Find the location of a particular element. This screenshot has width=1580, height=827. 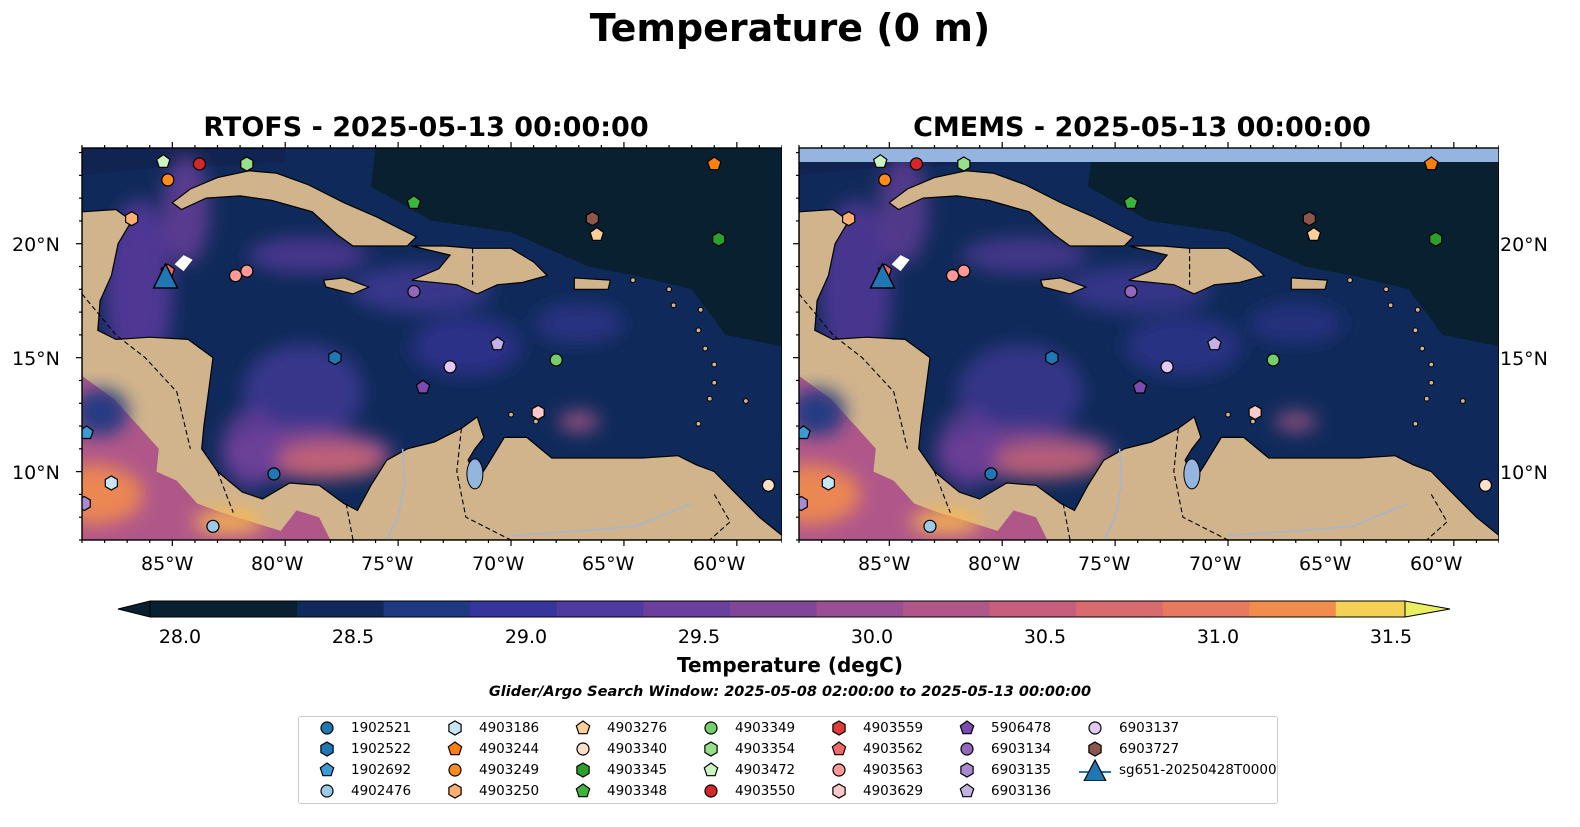

colorbar-tick-label: 30.0 is located at coordinates (872, 637).